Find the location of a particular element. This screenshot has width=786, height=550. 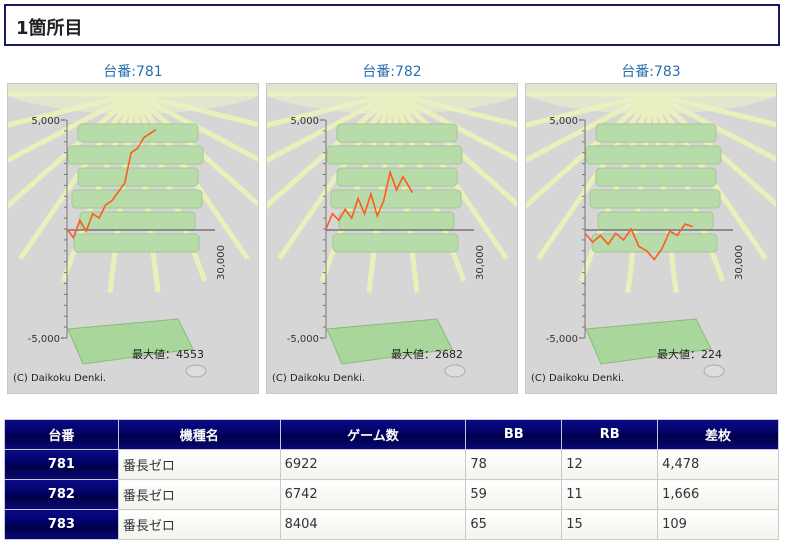

bb-cell: 65 is located at coordinates (514, 524).